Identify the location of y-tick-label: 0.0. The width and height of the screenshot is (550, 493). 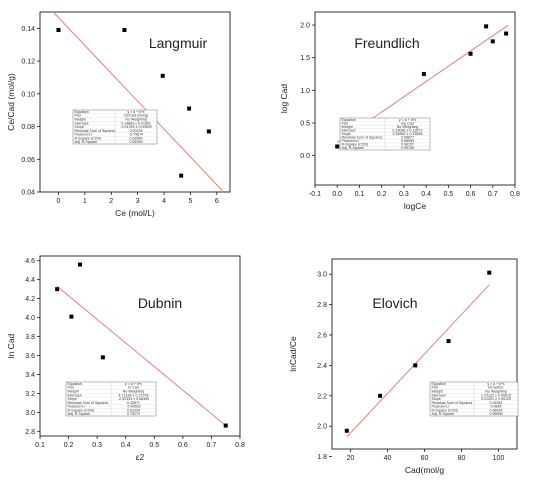
(305, 156).